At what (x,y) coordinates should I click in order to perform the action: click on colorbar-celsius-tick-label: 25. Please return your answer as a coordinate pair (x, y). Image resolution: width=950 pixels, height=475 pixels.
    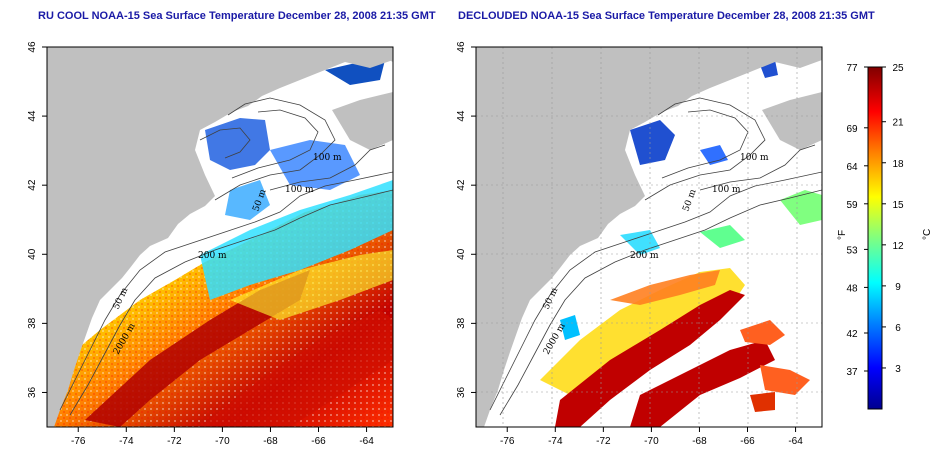
    Looking at the image, I should click on (898, 68).